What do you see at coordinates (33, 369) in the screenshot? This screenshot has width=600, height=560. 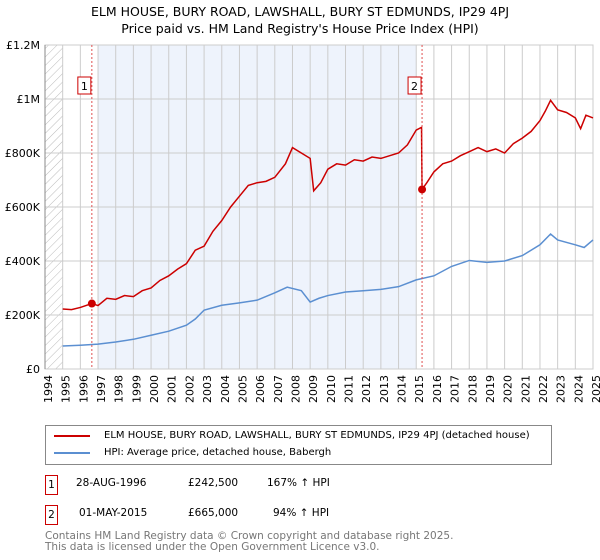 I see `y-tick-label: £0` at bounding box center [33, 369].